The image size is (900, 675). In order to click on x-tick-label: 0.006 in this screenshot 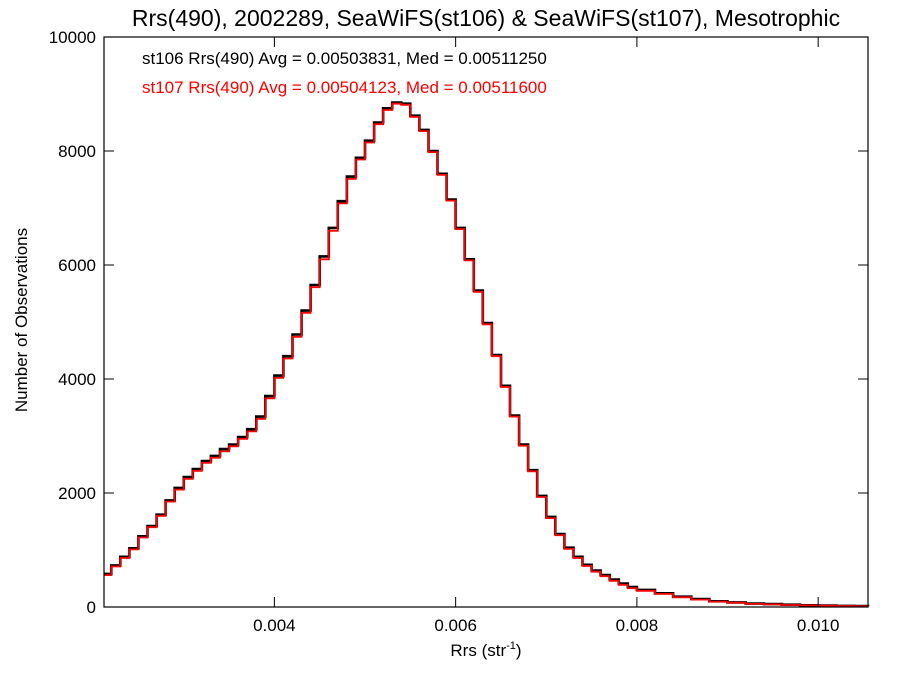, I will do `click(455, 625)`.